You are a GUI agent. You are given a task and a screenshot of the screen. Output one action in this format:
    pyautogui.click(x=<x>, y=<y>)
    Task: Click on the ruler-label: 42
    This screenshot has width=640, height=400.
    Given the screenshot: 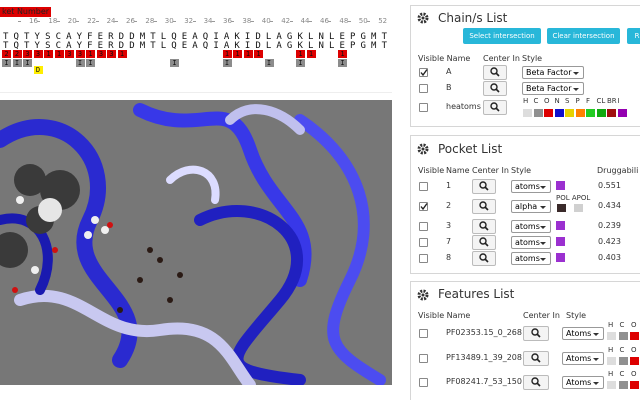 What is the action you would take?
    pyautogui.click(x=286, y=21)
    